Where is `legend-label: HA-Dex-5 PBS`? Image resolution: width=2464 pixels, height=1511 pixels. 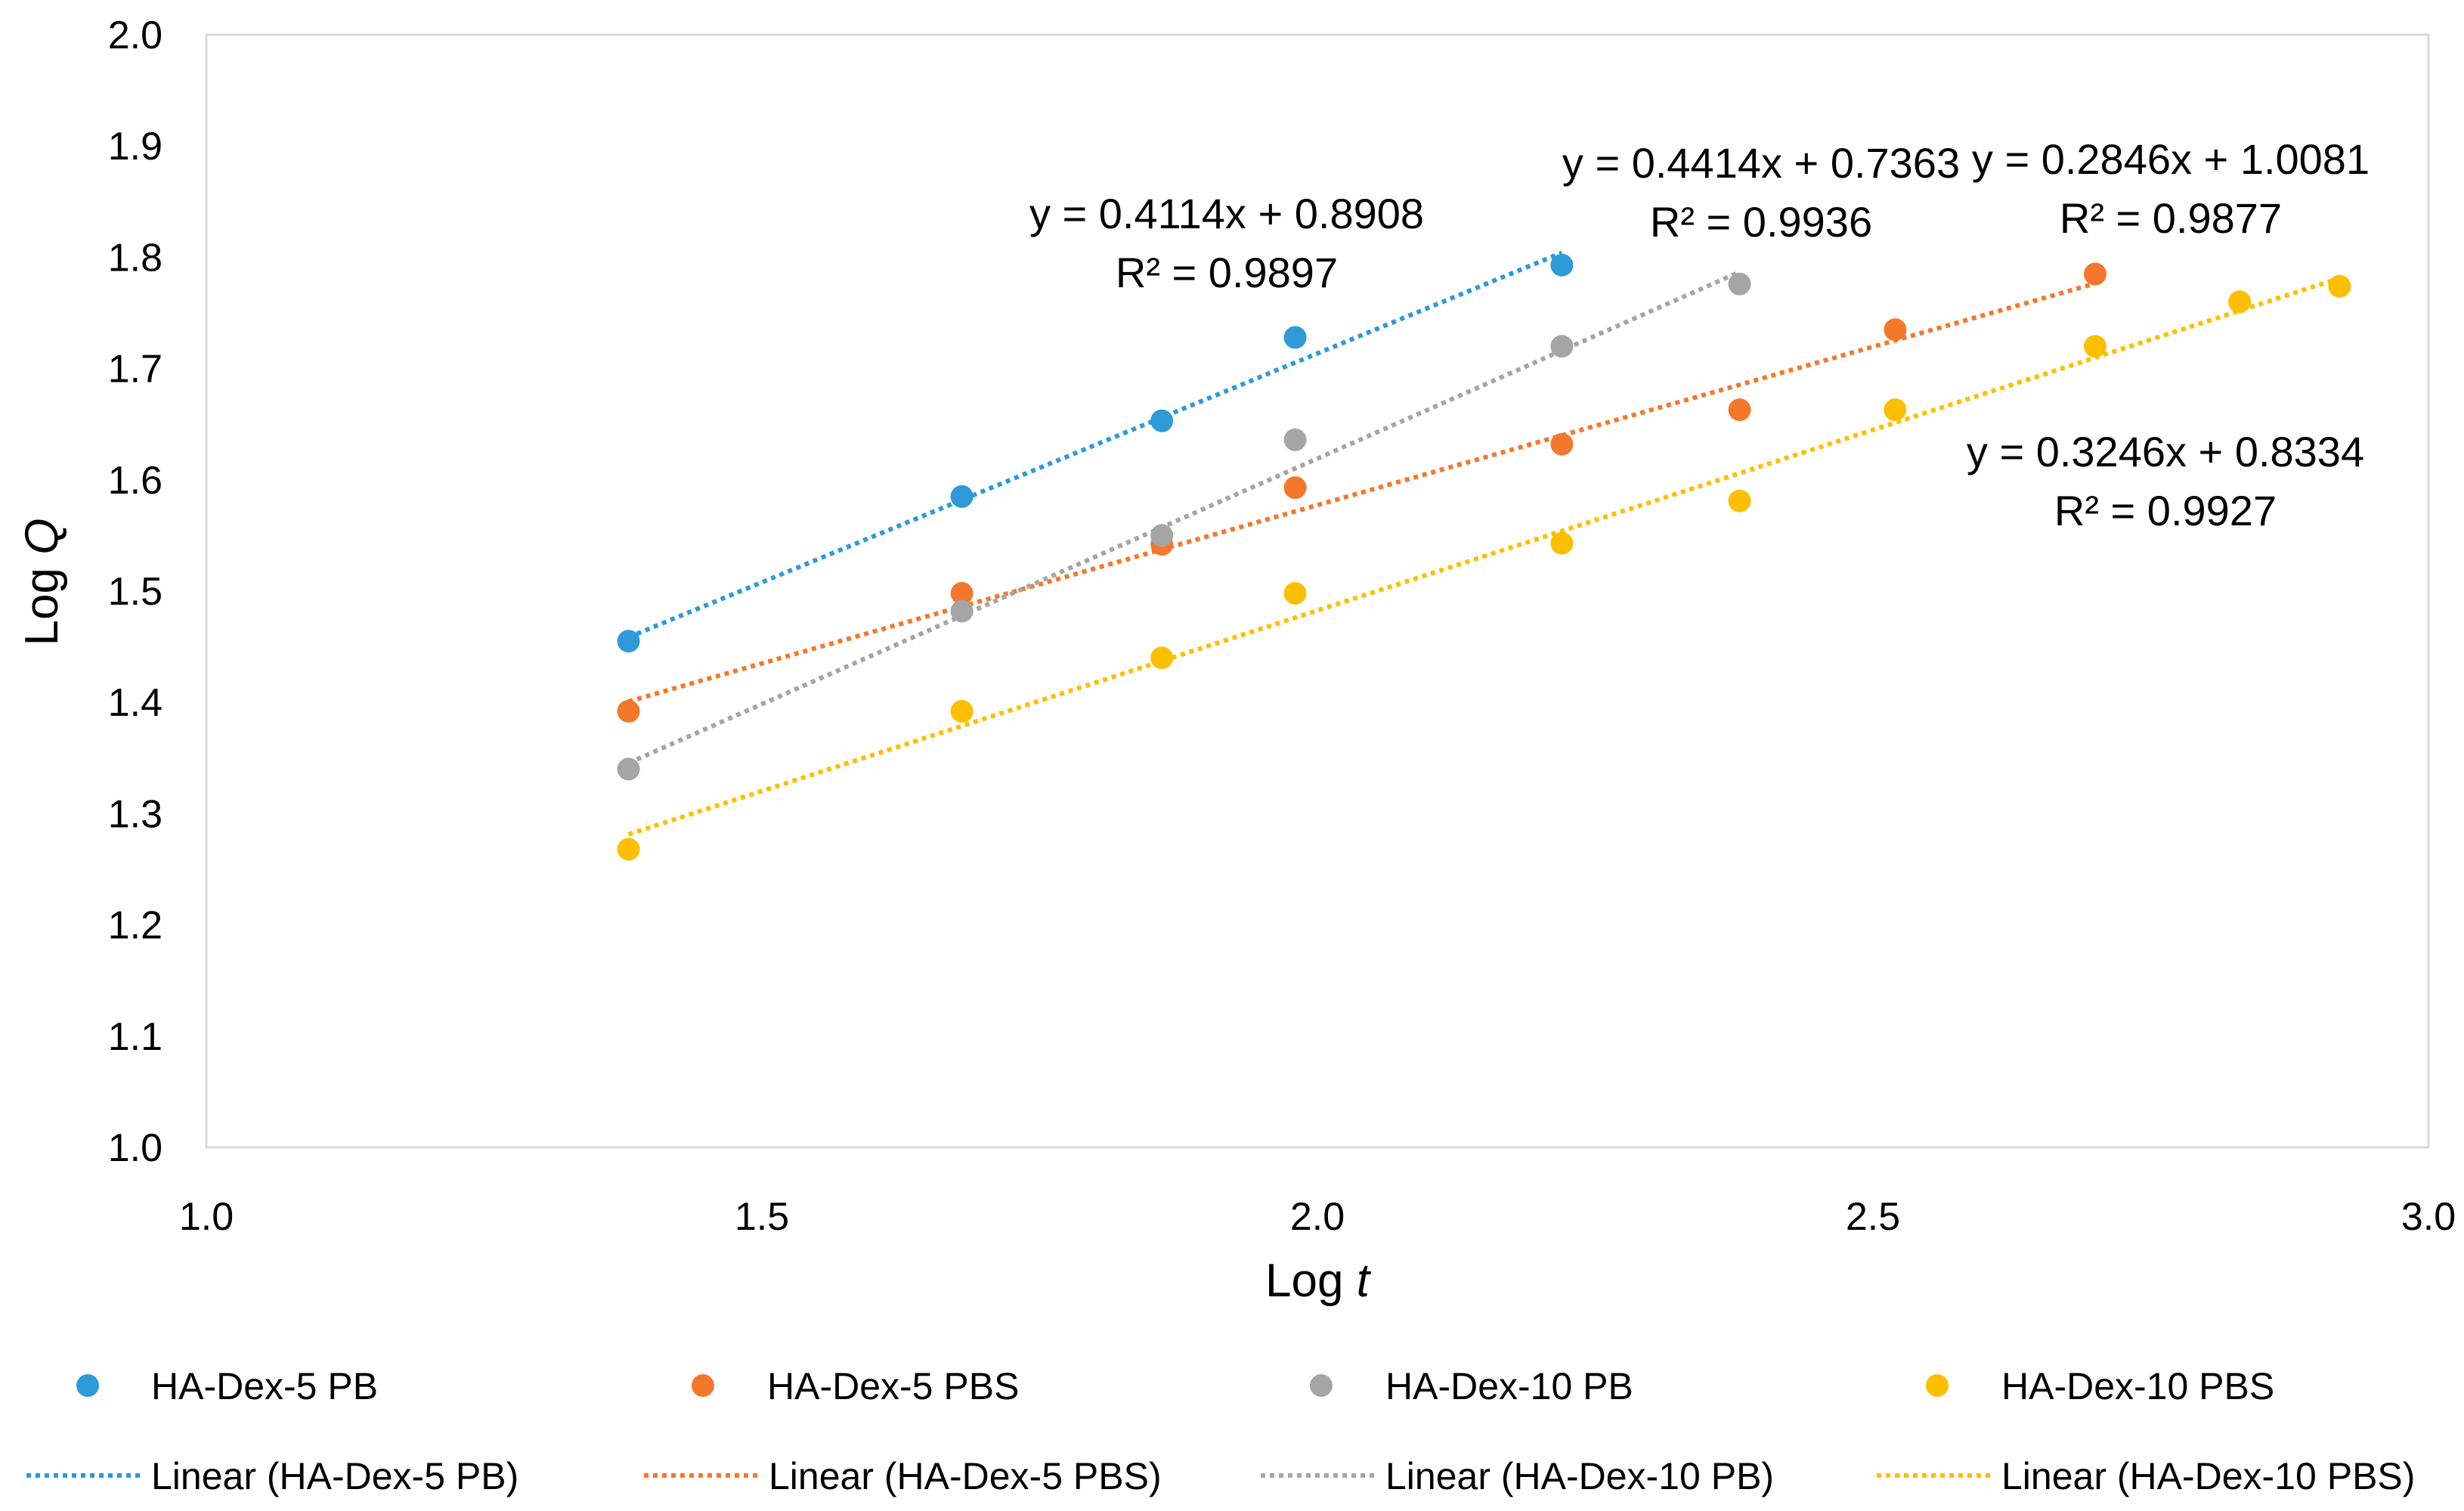
legend-label: HA-Dex-5 PBS is located at coordinates (893, 1386).